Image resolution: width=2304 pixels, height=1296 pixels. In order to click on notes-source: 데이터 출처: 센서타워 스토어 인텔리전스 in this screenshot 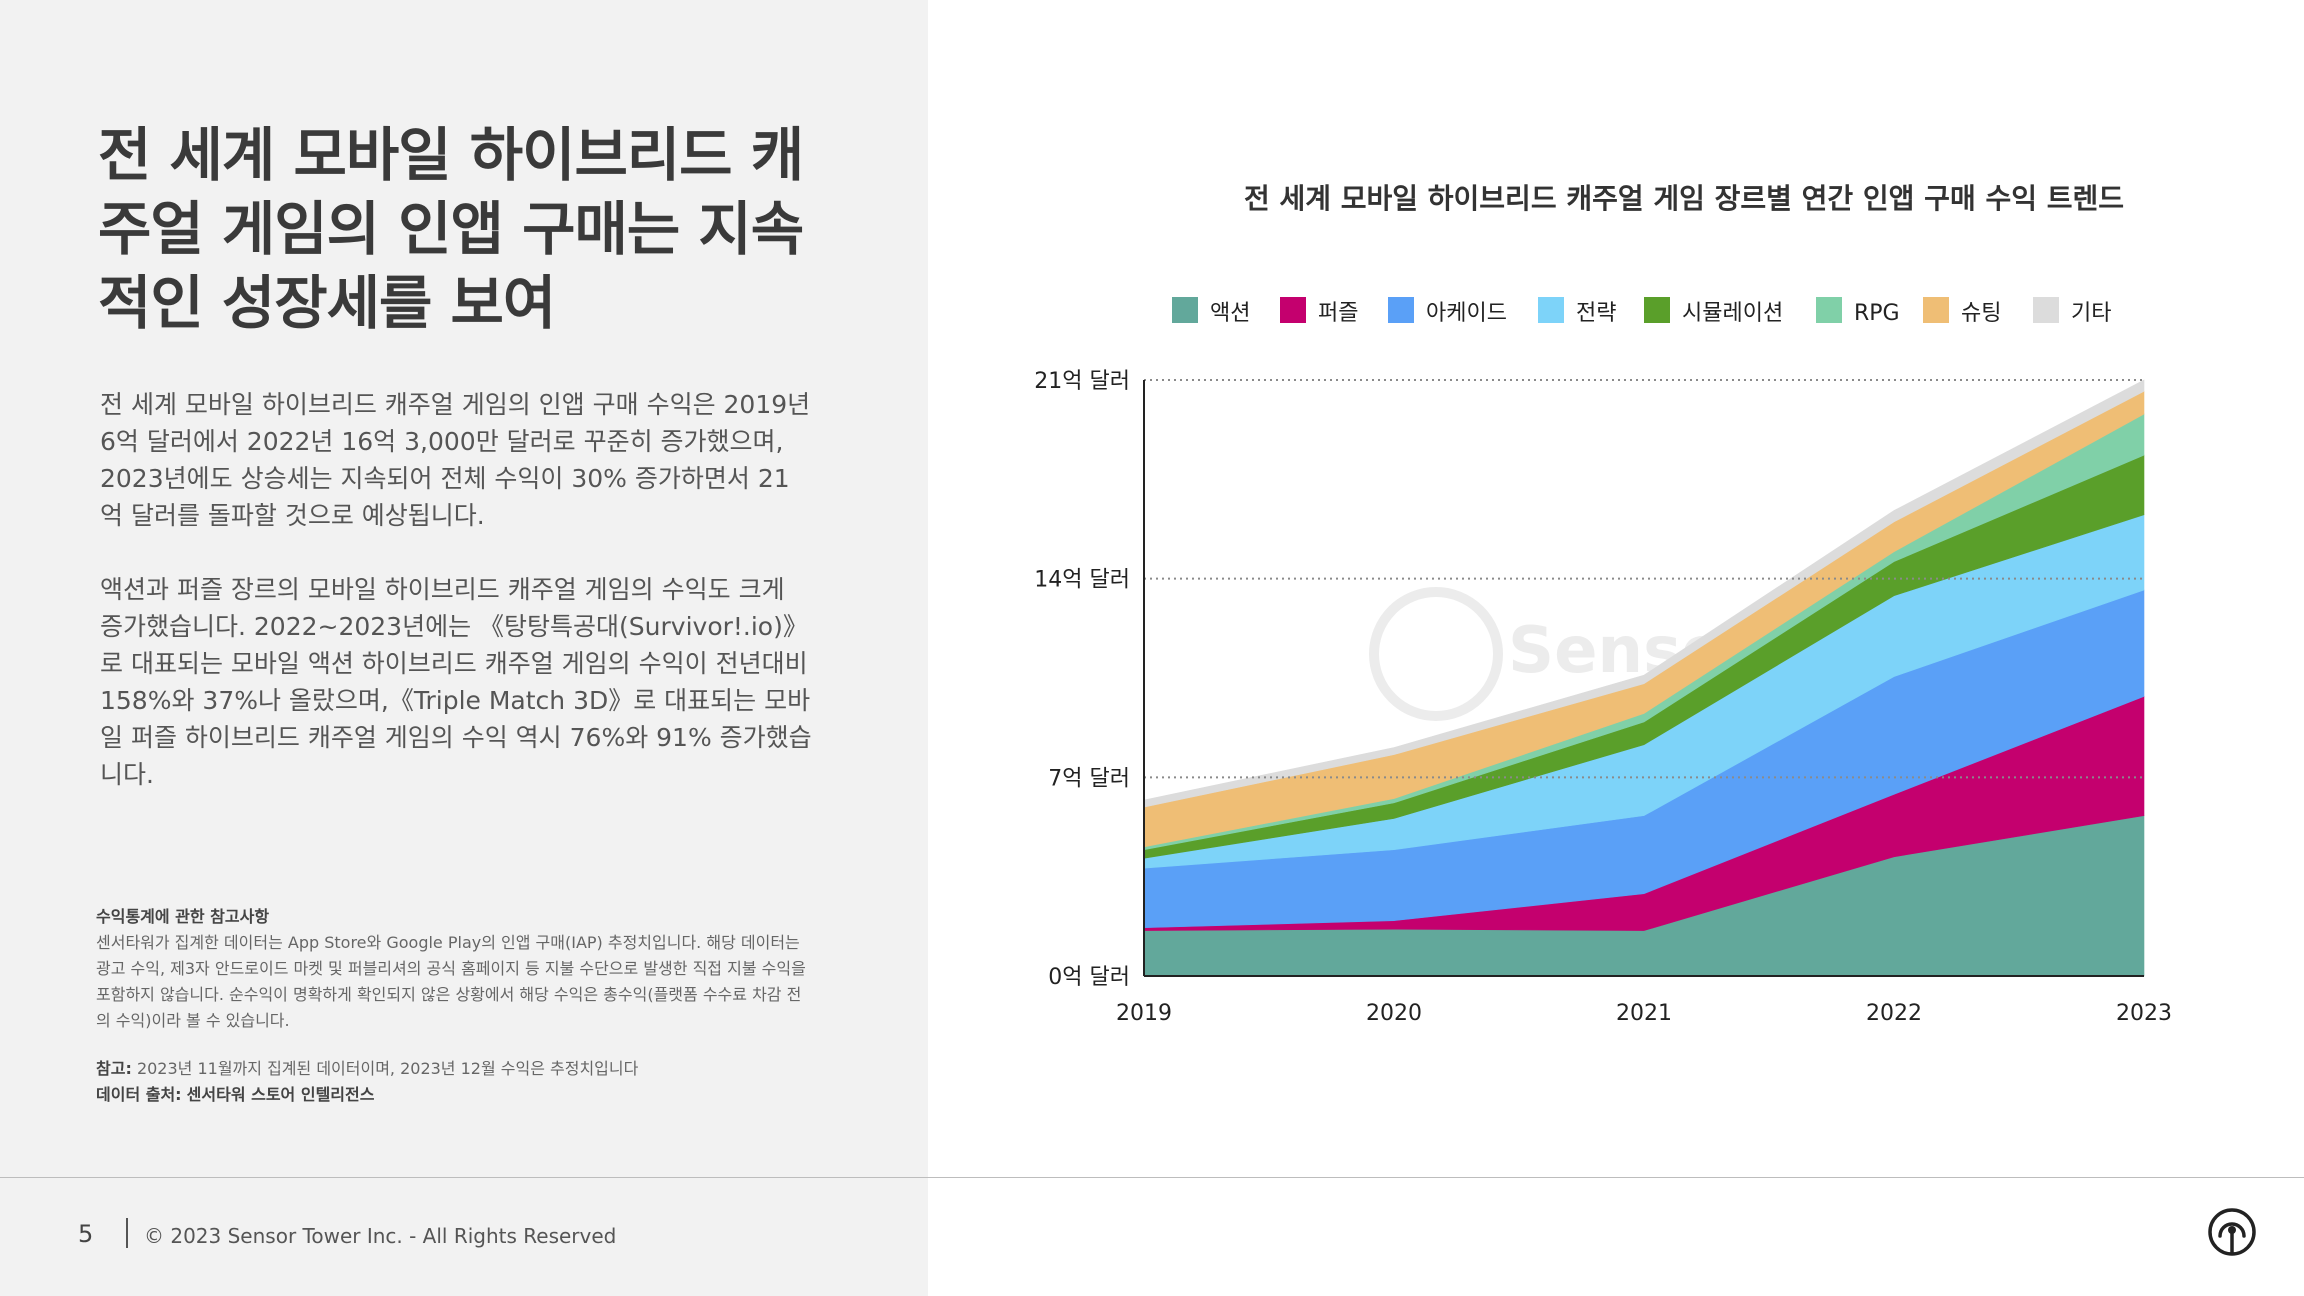, I will do `click(456, 1095)`.